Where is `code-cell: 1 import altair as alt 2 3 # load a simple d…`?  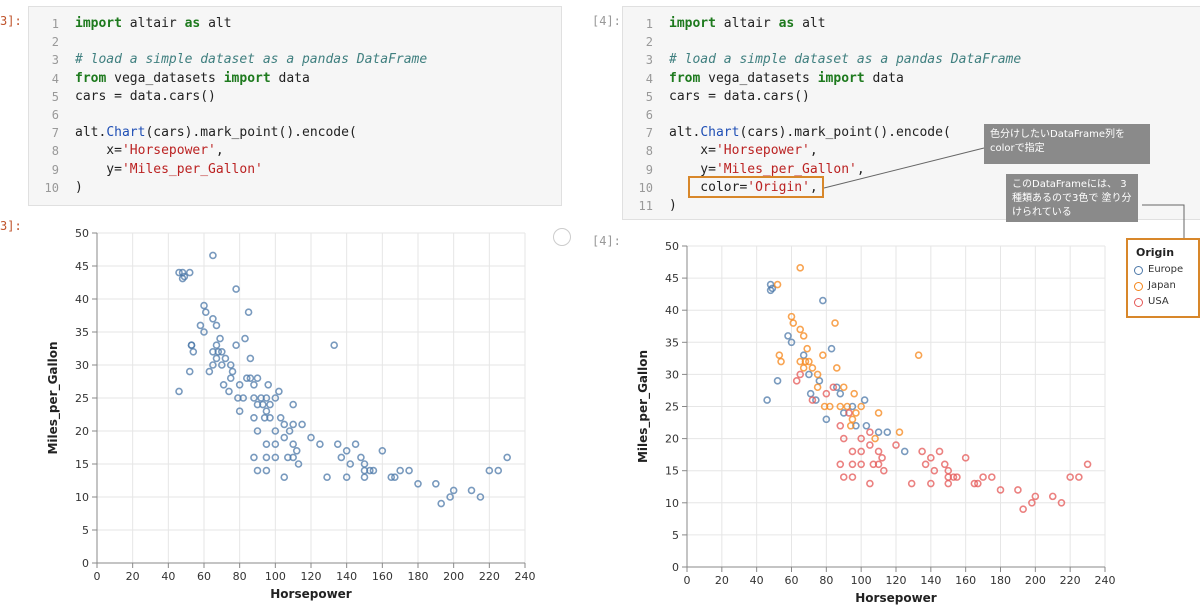 code-cell: 1 import altair as alt 2 3 # load a simple d… is located at coordinates (295, 106).